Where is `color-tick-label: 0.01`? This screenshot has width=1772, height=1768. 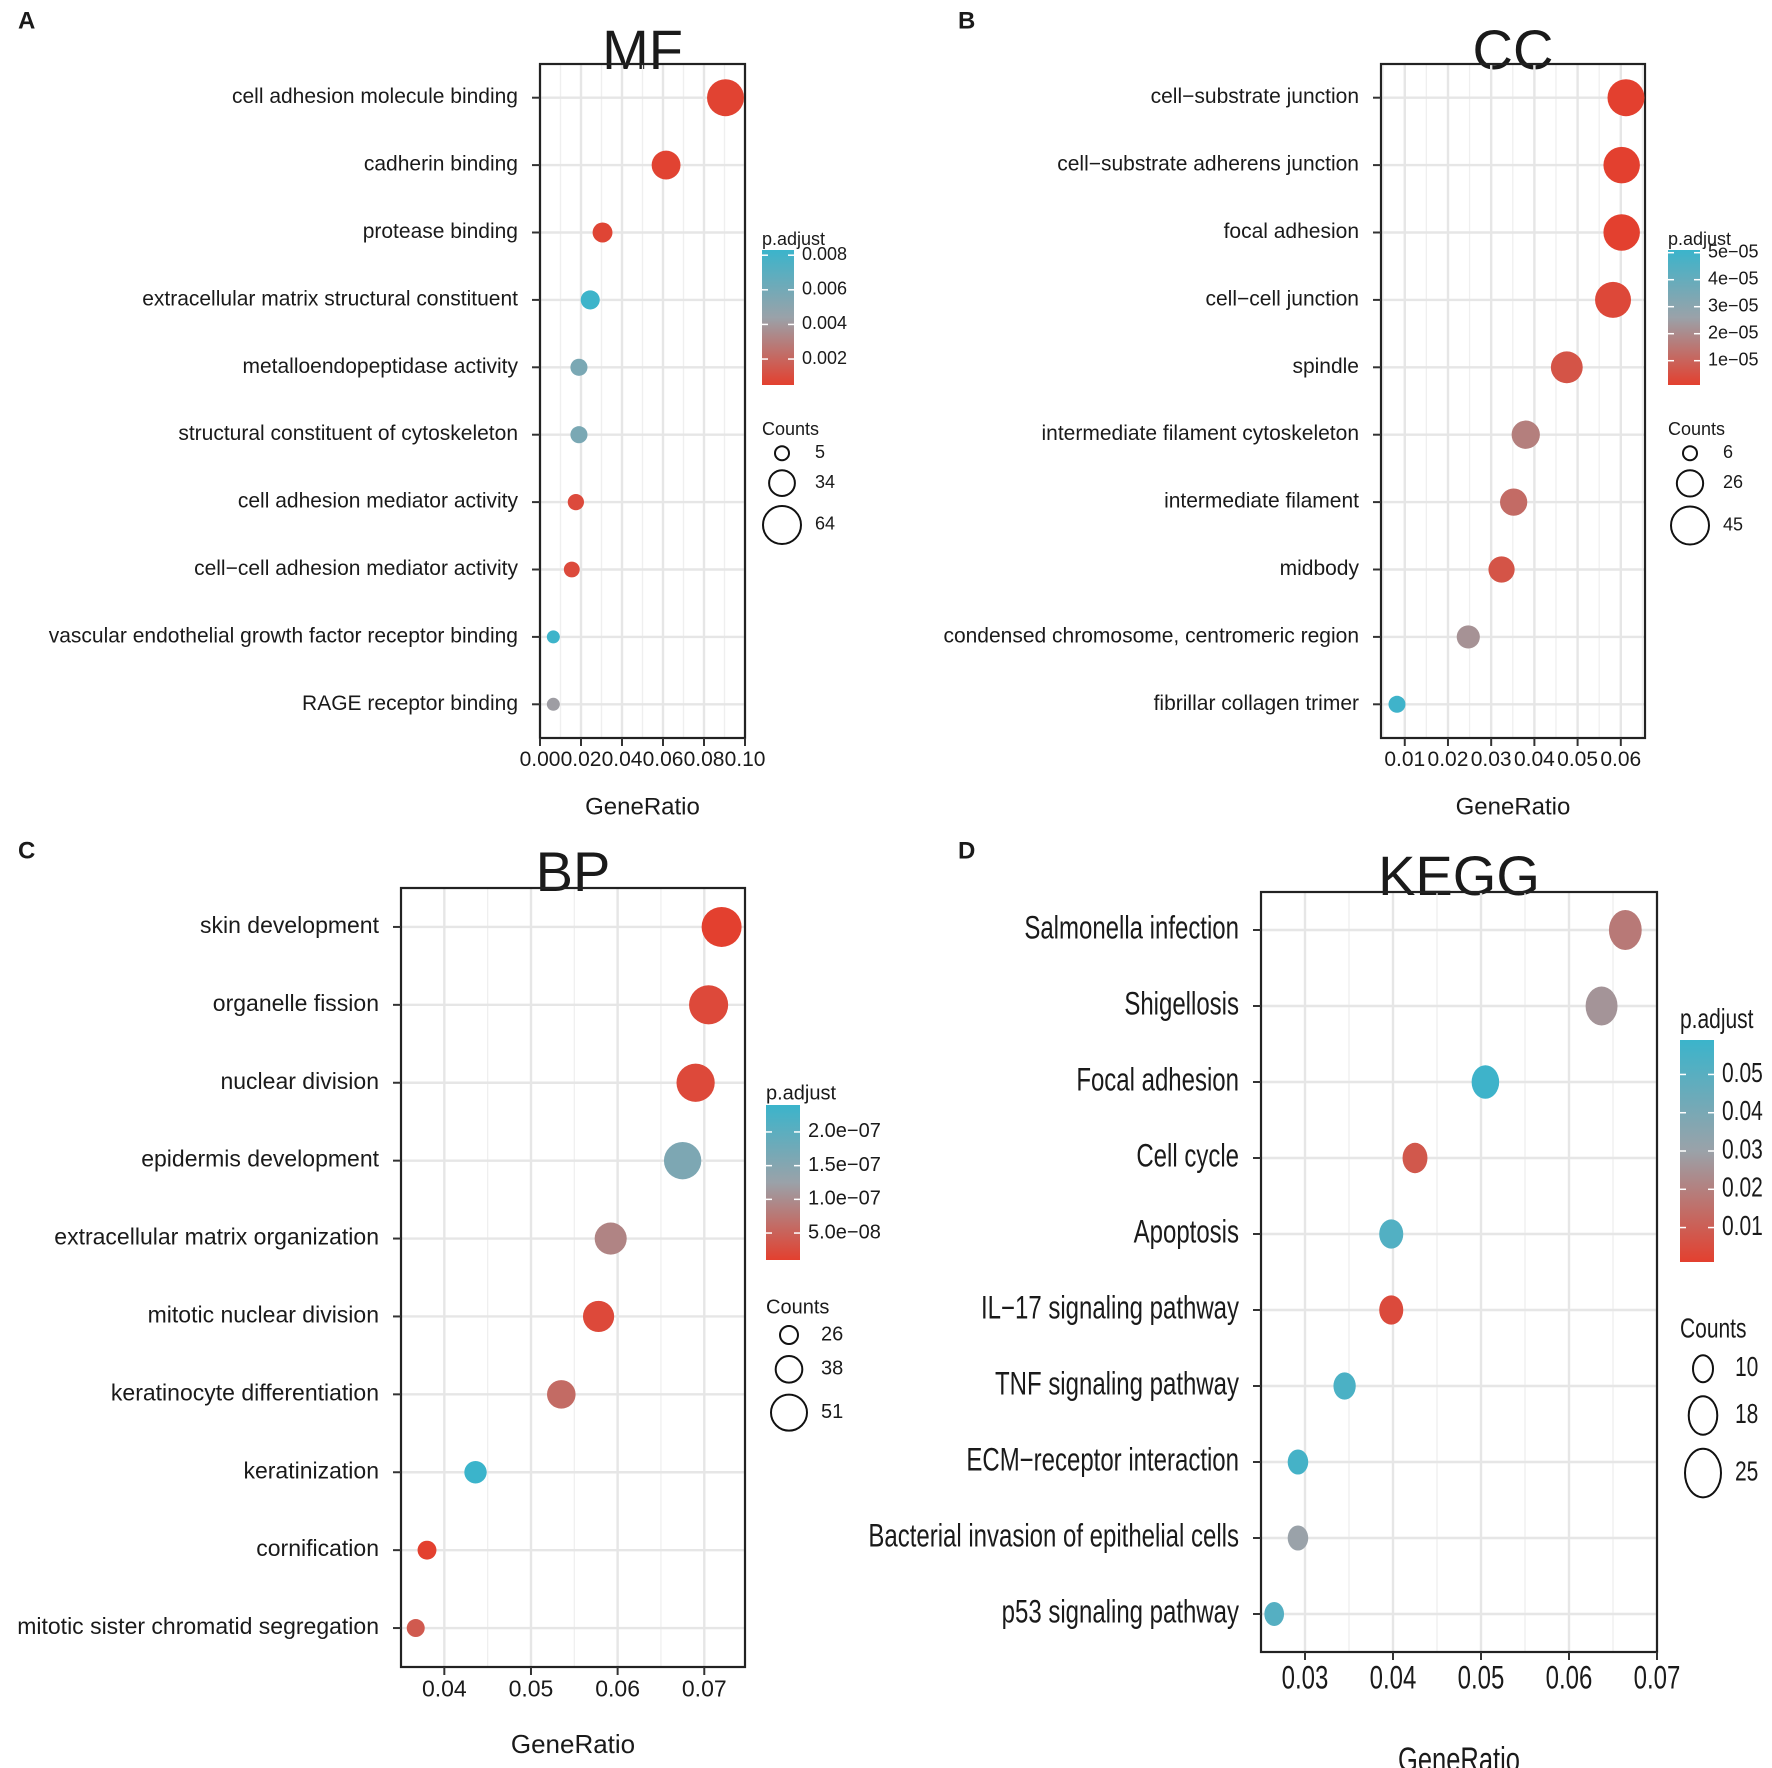 color-tick-label: 0.01 is located at coordinates (1742, 1226).